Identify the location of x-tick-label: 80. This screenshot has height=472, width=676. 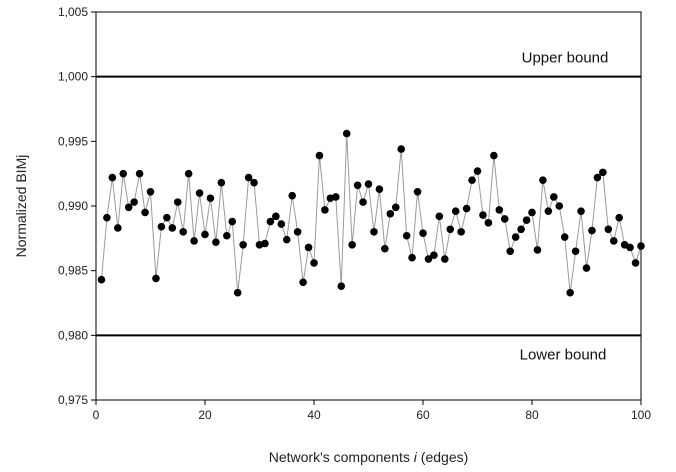
(532, 415).